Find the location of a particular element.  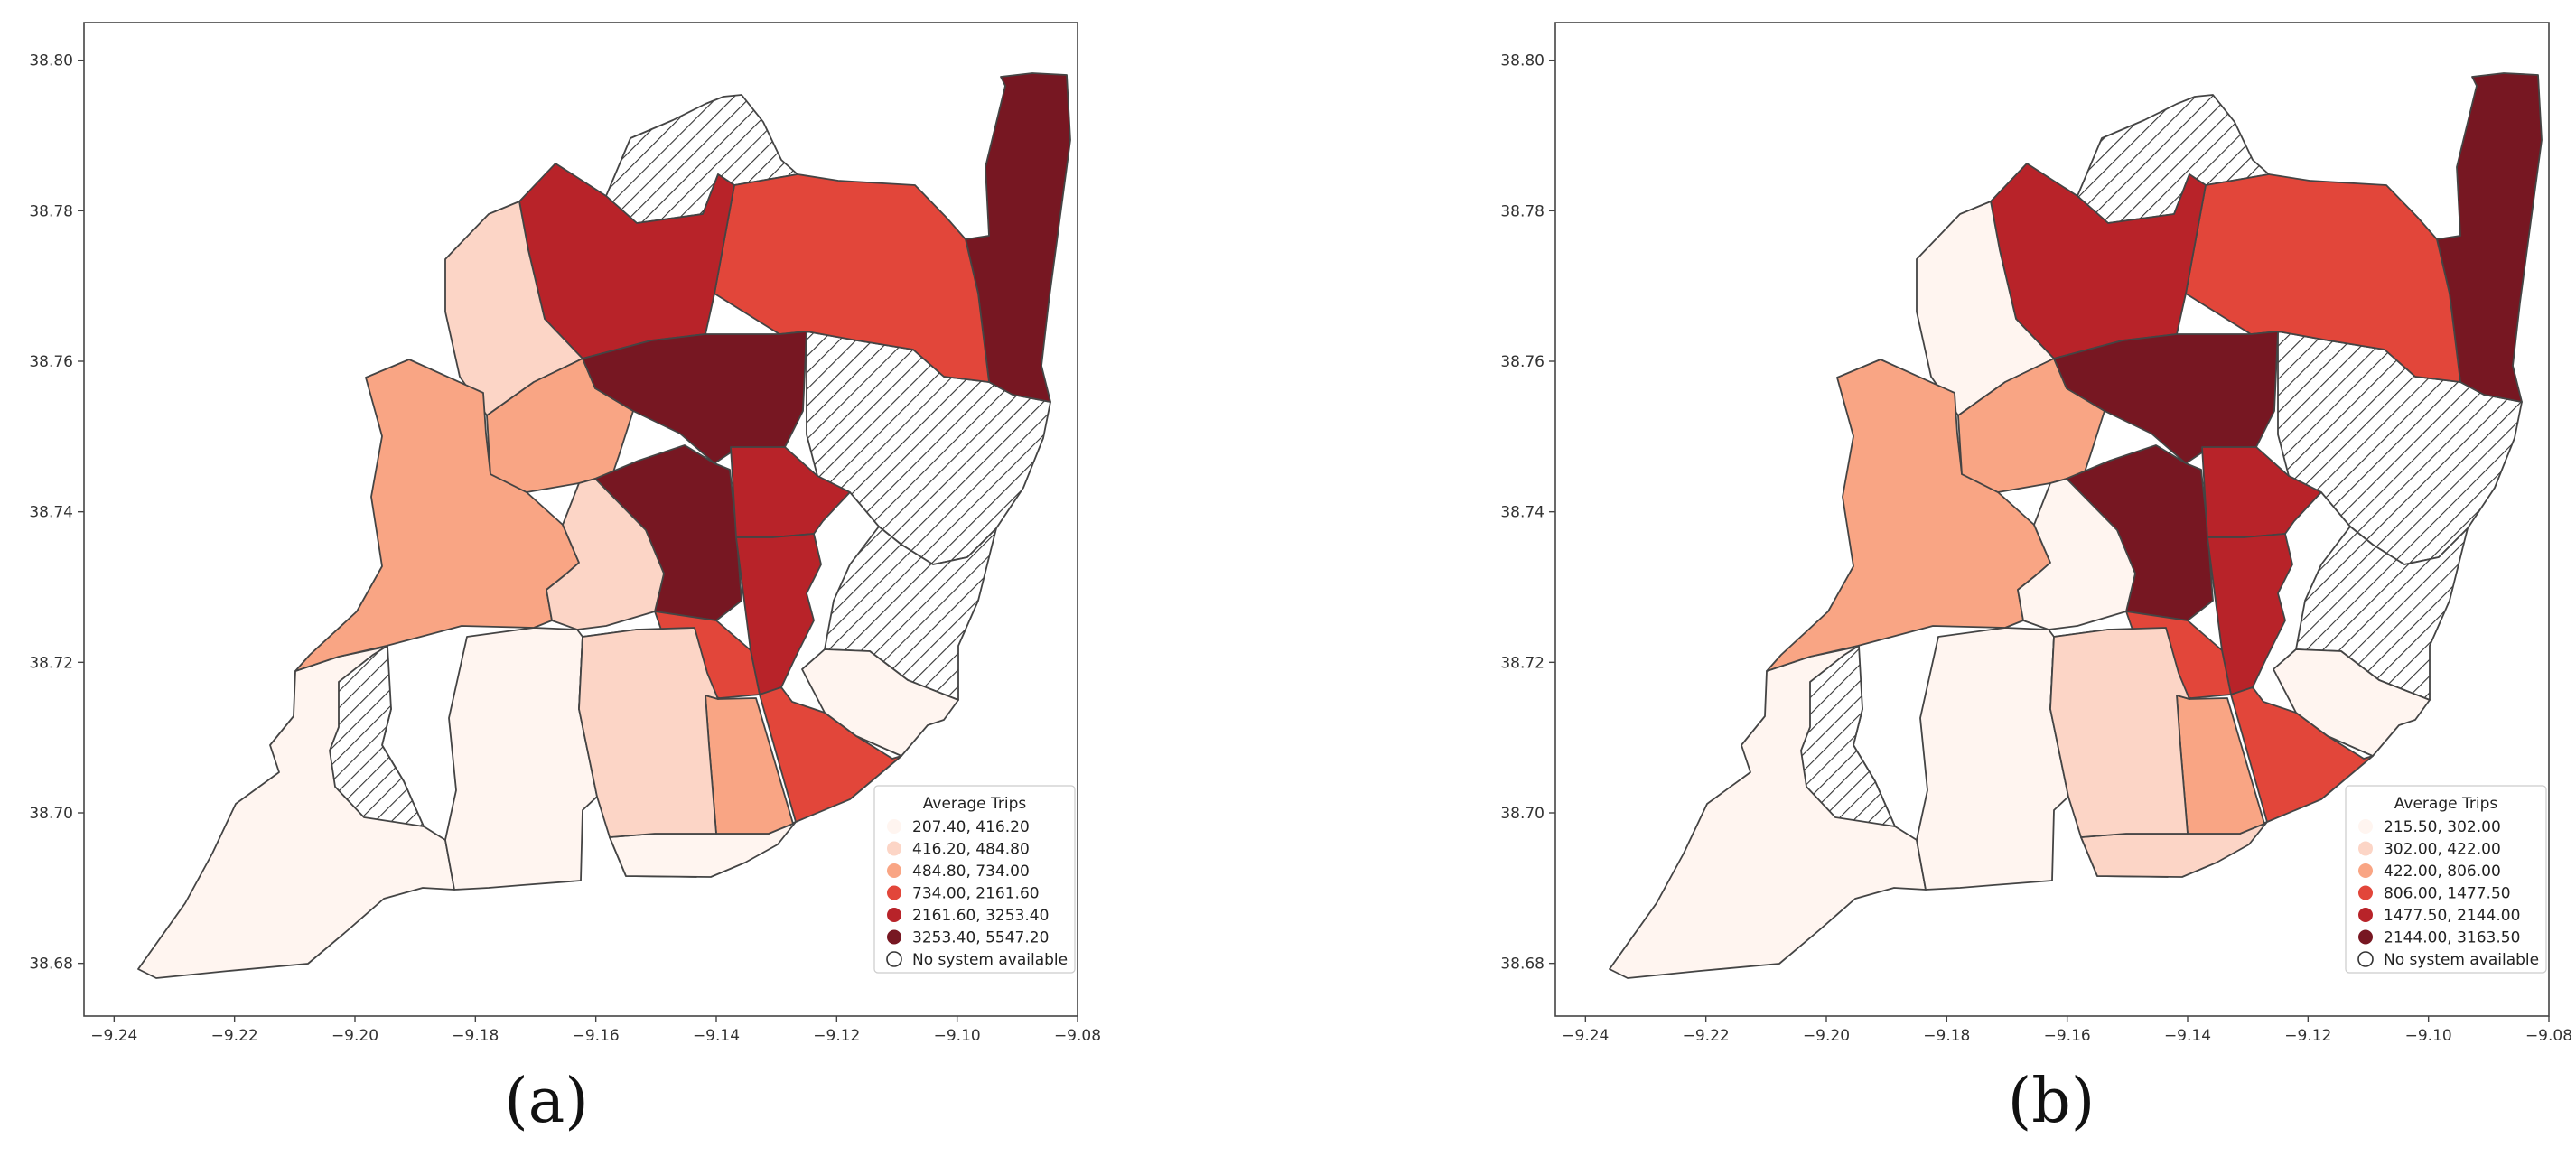

legend-entry-label: 302.00, 422.00 is located at coordinates (2442, 850).